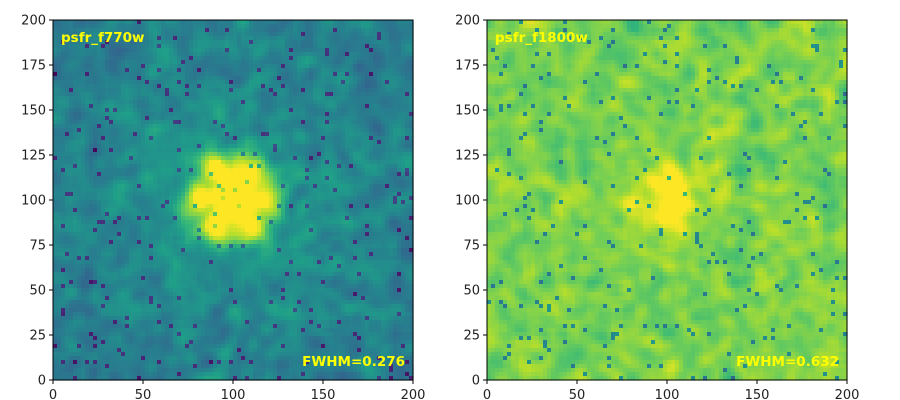 The height and width of the screenshot is (400, 900). I want to click on fwhm-label: FWHM=0.276, so click(353, 362).